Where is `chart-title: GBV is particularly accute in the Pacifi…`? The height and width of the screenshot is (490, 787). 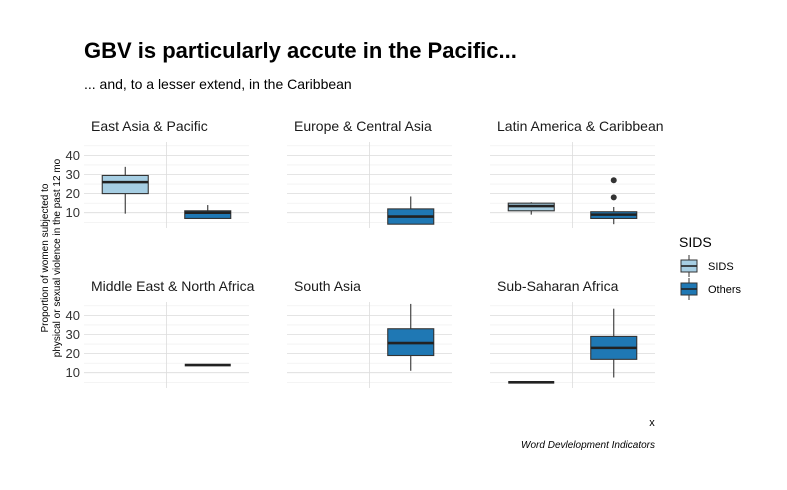
chart-title: GBV is particularly accute in the Pacifi… is located at coordinates (300, 50).